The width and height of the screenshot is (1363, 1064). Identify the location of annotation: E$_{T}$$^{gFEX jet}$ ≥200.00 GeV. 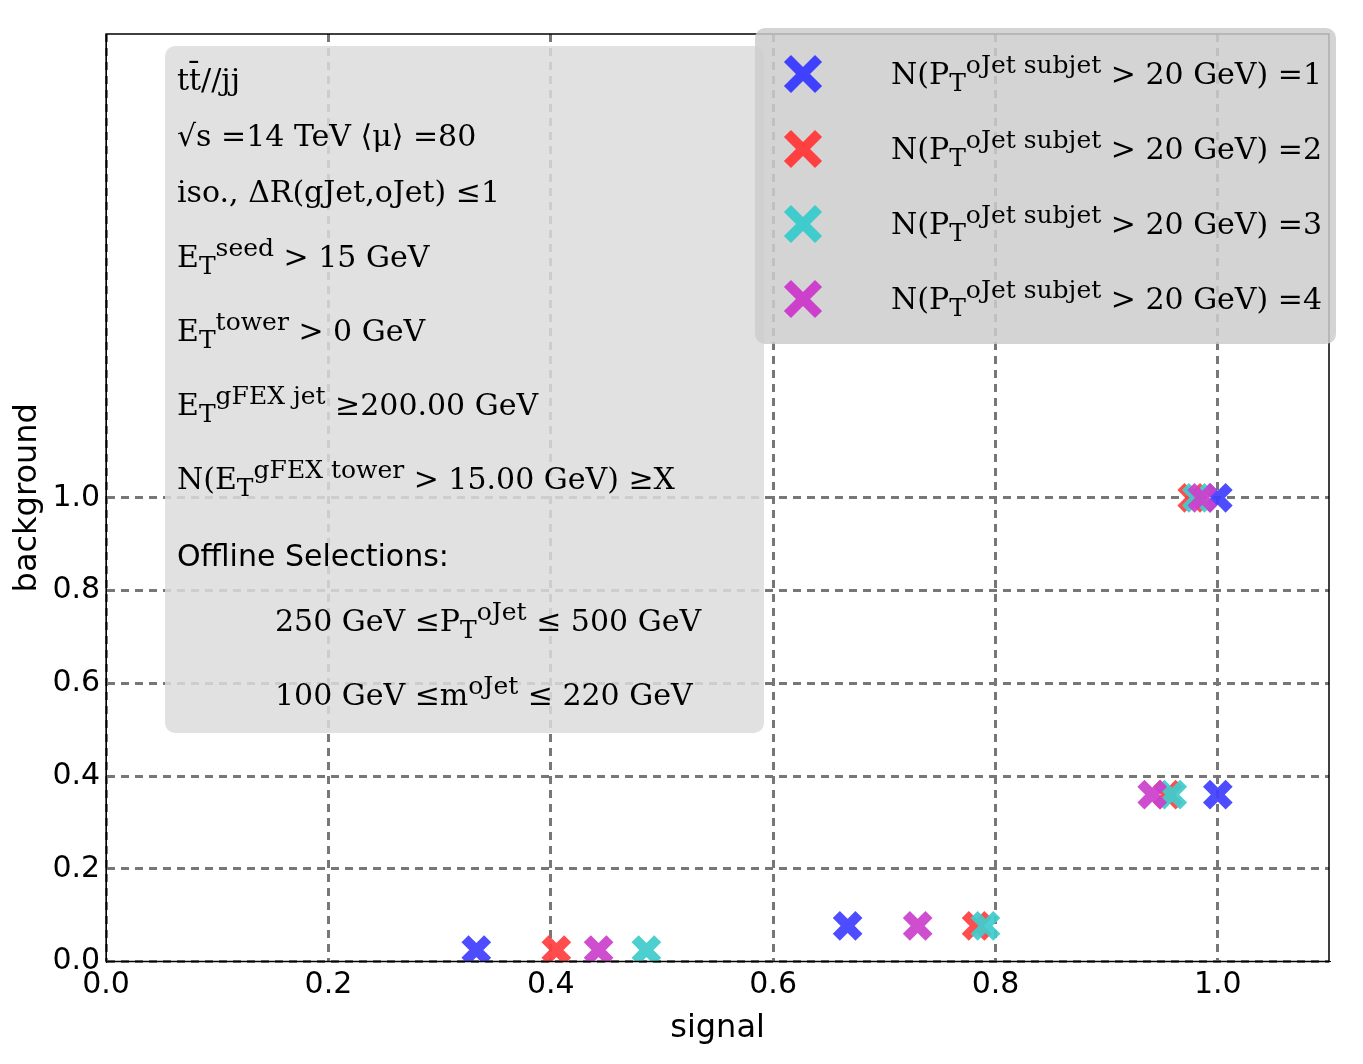
(358, 405).